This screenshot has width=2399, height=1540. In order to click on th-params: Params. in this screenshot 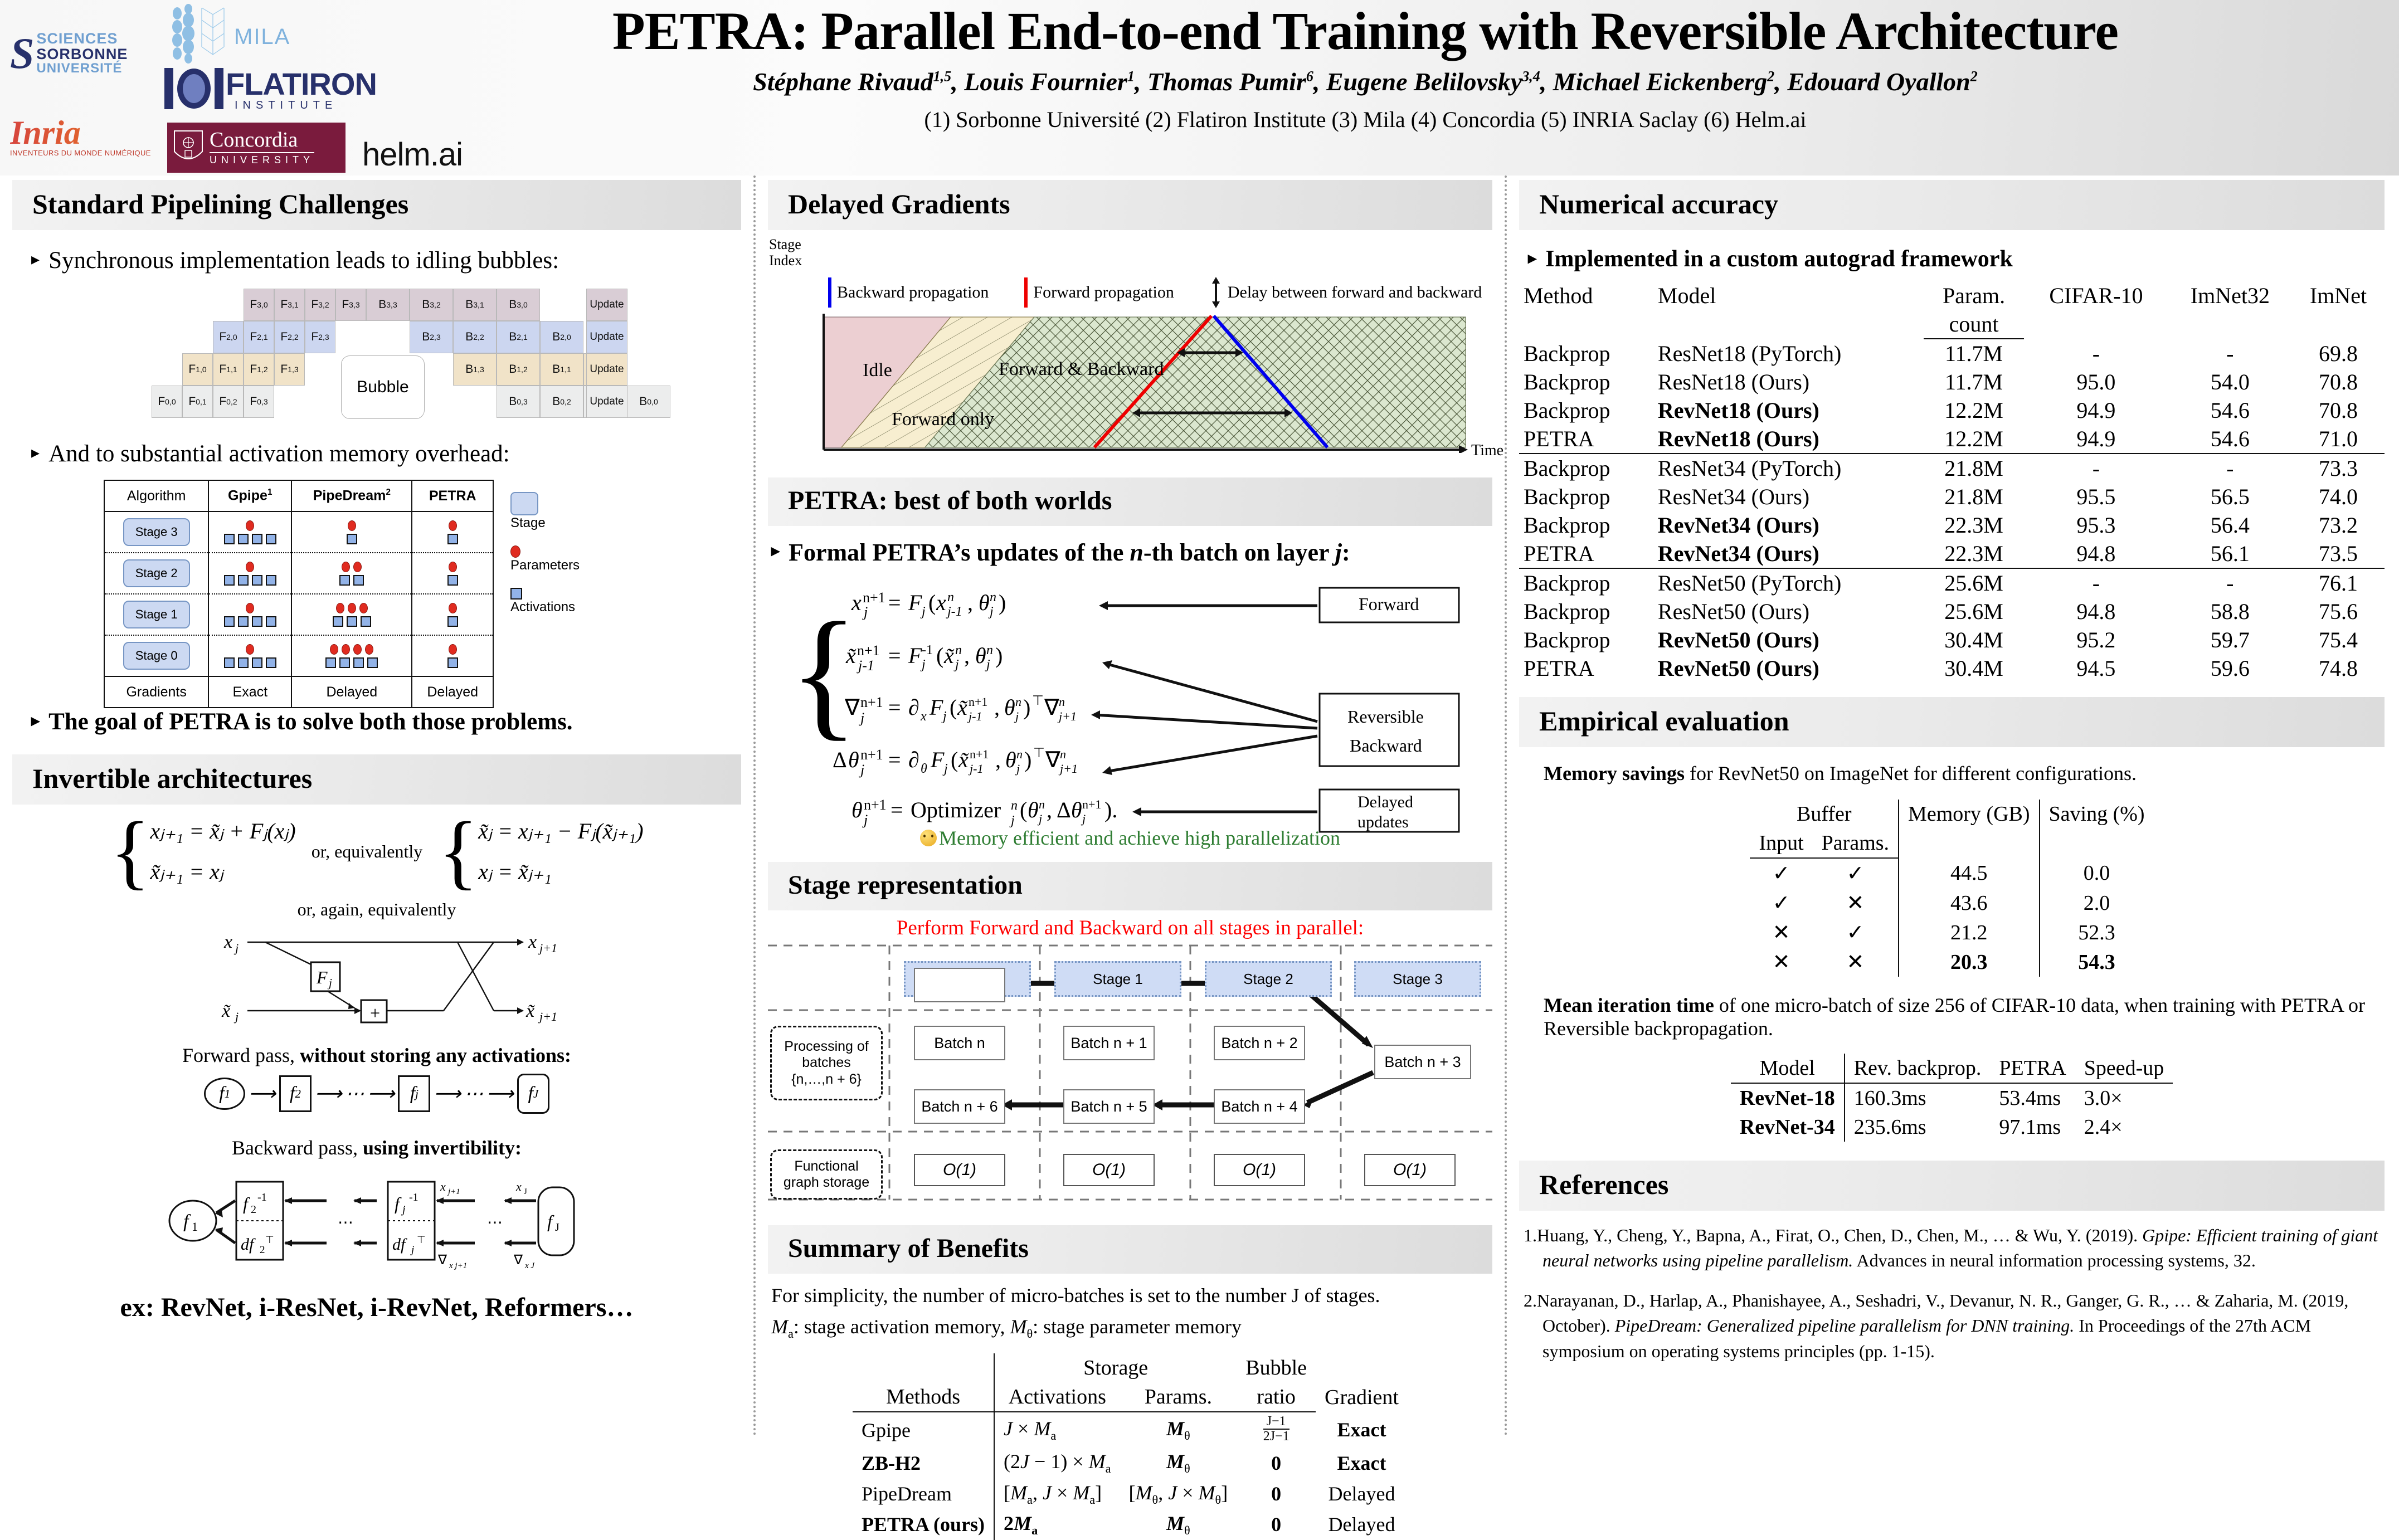, I will do `click(1178, 1397)`.